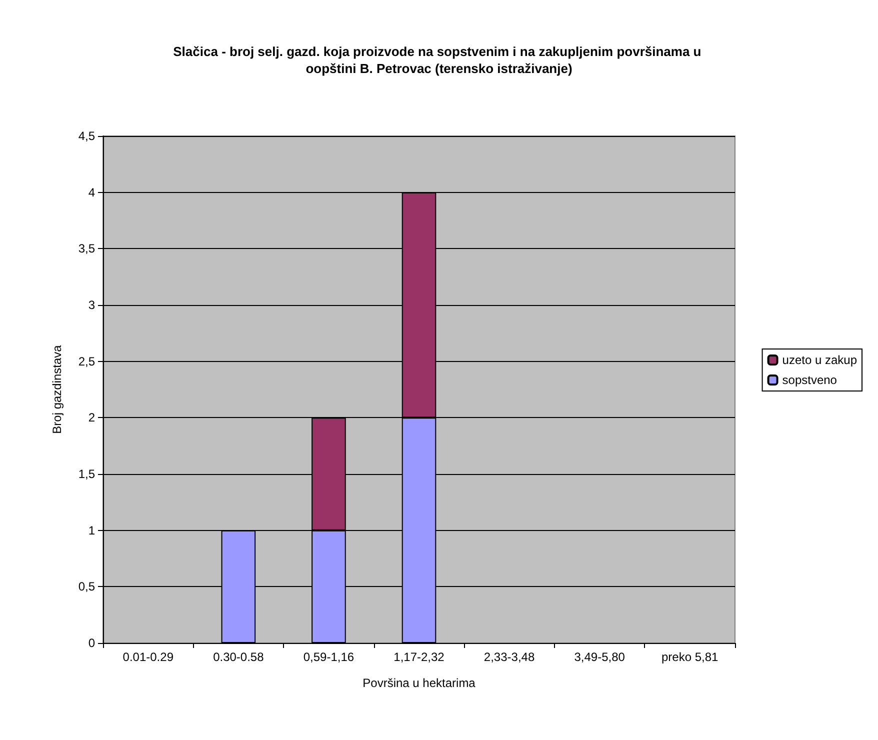  I want to click on x-tick-label: 3,49-5,80, so click(600, 657).